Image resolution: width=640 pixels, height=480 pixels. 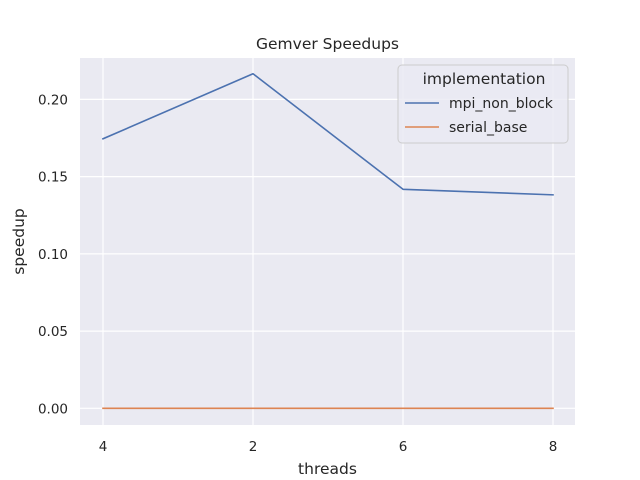 What do you see at coordinates (403, 447) in the screenshot?
I see `x-tick-label: 6` at bounding box center [403, 447].